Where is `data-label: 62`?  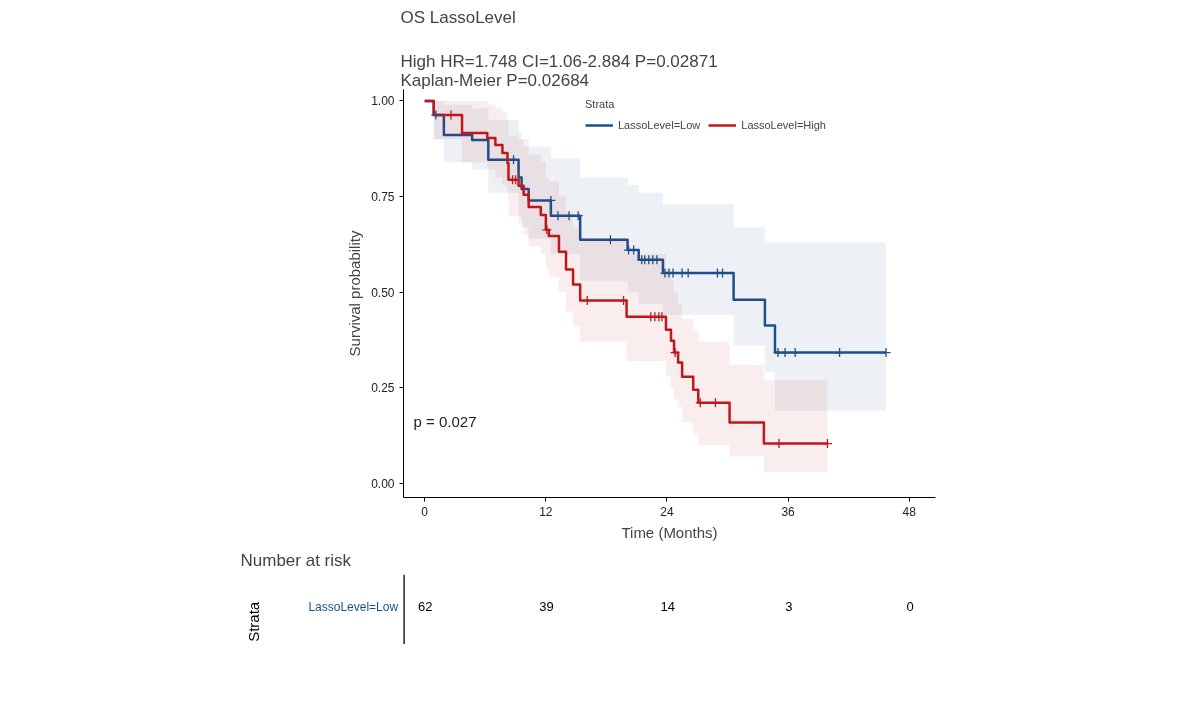
data-label: 62 is located at coordinates (425, 607).